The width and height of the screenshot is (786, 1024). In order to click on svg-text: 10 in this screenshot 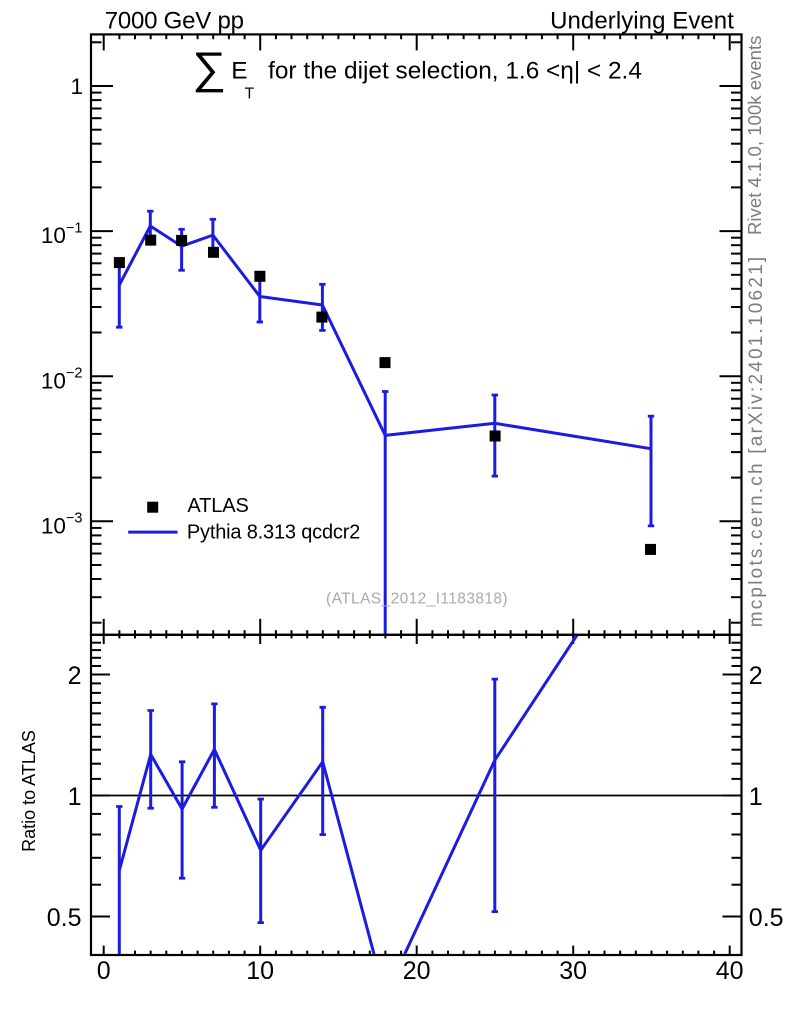, I will do `click(260, 971)`.